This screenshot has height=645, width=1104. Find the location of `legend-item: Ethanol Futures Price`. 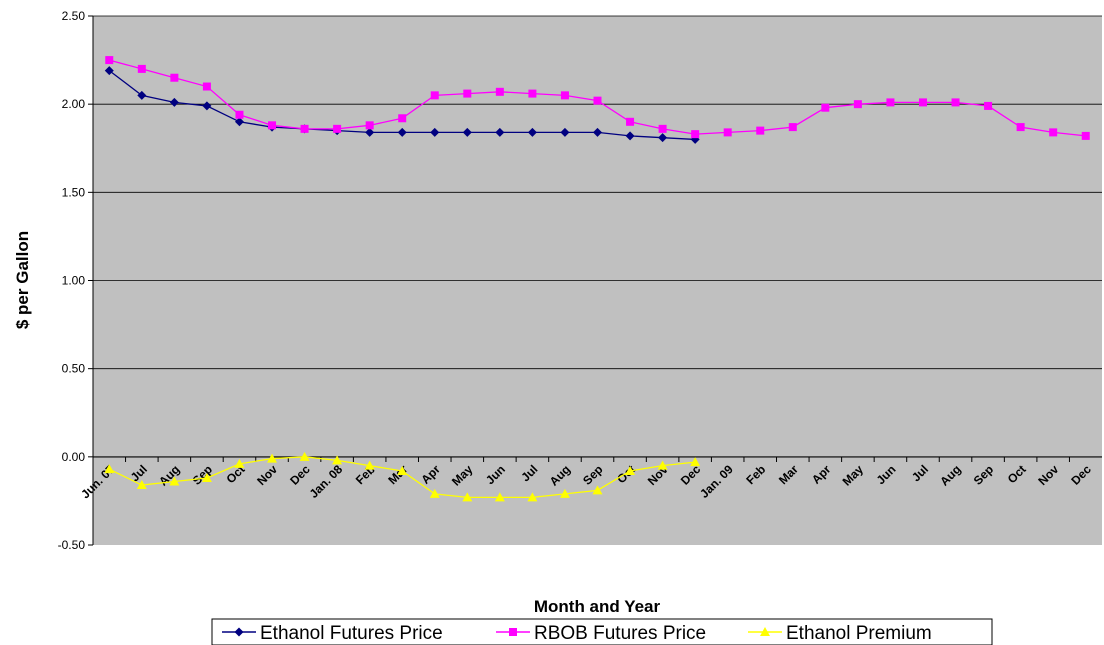

legend-item: Ethanol Futures Price is located at coordinates (332, 633).